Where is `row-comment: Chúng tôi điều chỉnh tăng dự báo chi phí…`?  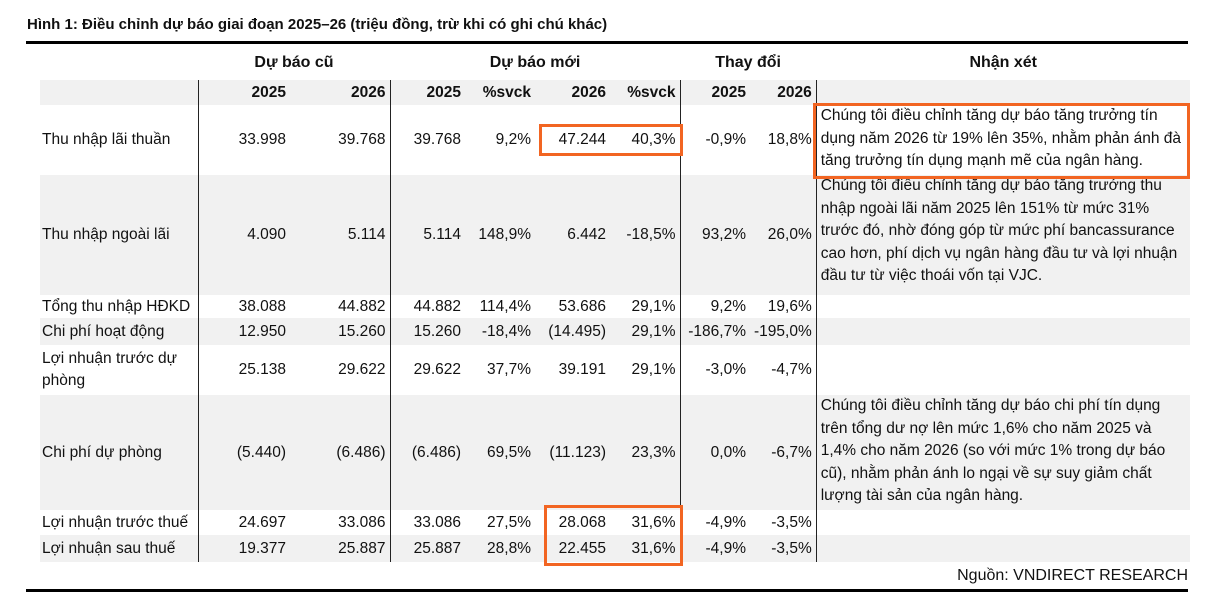 row-comment: Chúng tôi điều chỉnh tăng dự báo chi phí… is located at coordinates (1003, 452).